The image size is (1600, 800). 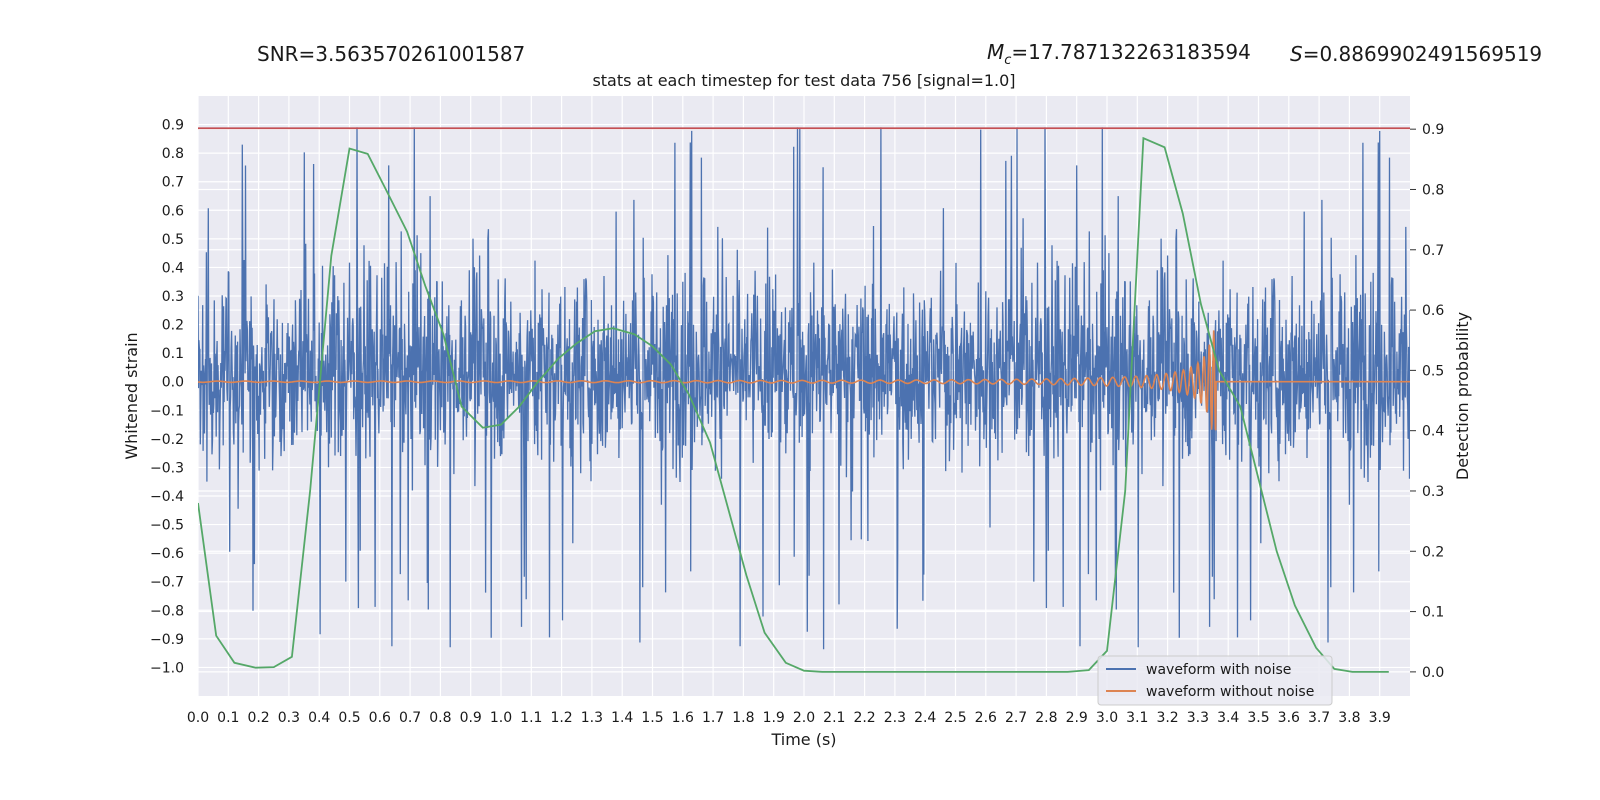 I want to click on y-right-tick-label: 0.0, so click(x=1433, y=673).